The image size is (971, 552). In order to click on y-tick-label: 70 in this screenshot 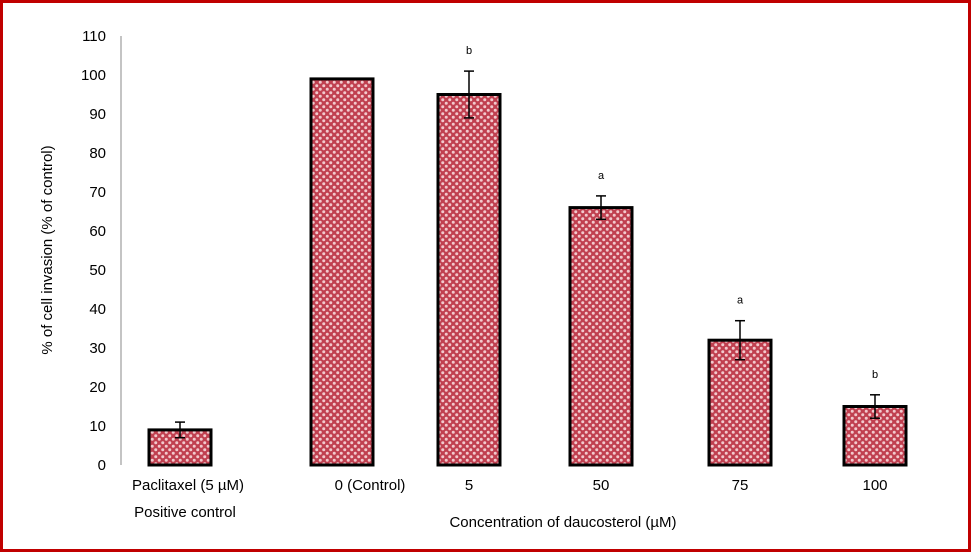, I will do `click(97, 192)`.